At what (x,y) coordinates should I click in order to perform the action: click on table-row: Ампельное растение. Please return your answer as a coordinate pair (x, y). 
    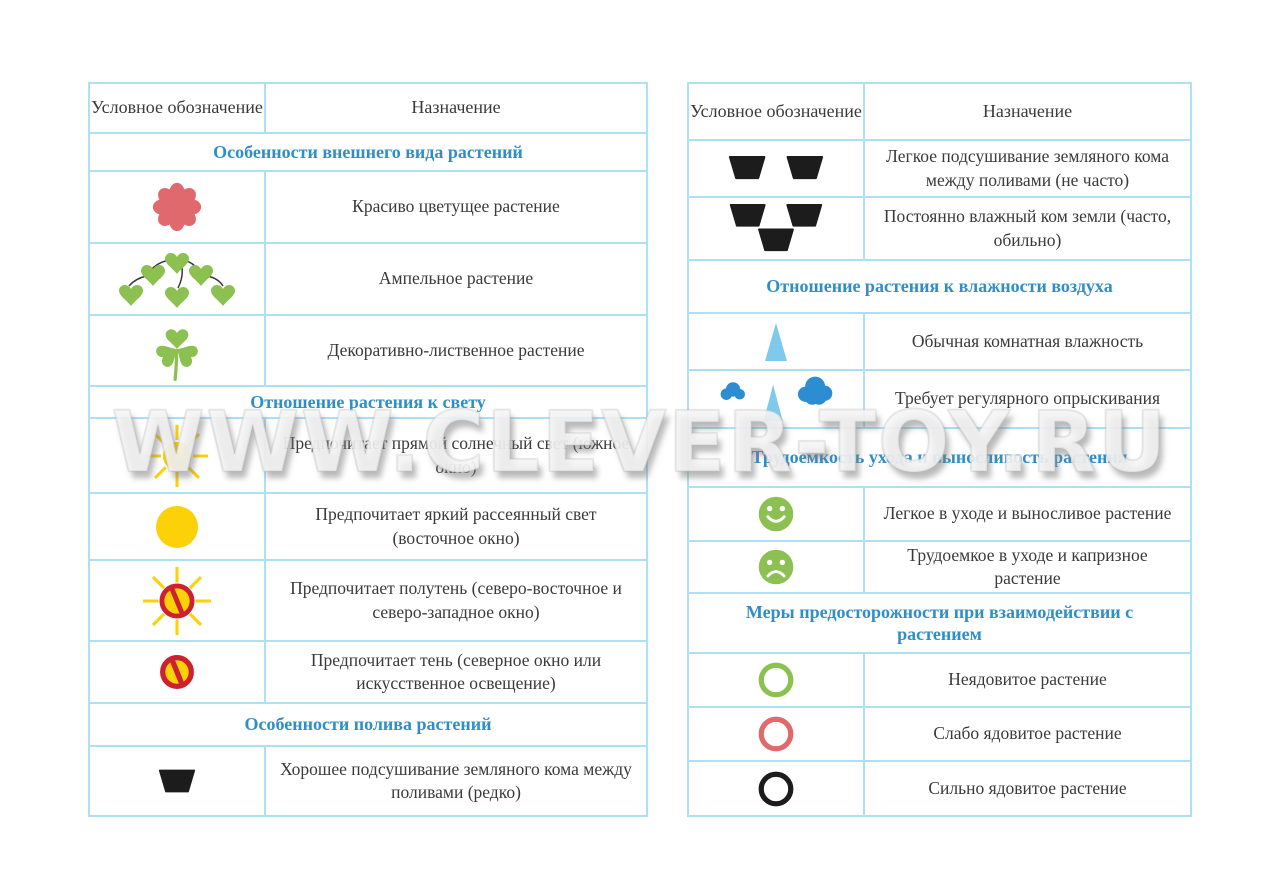
    Looking at the image, I should click on (368, 278).